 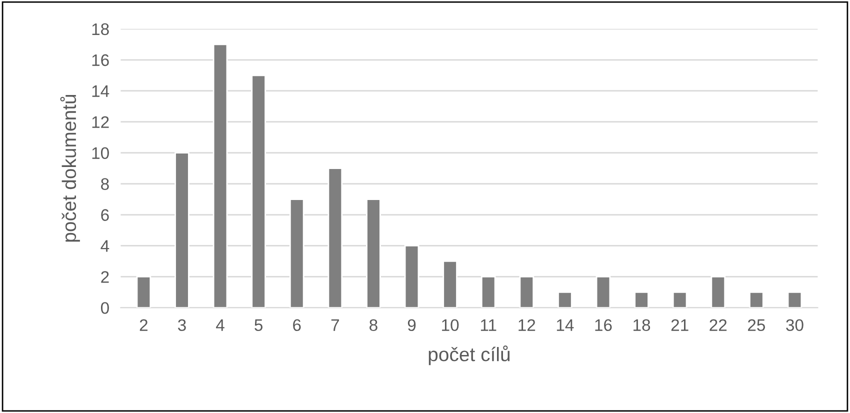 I want to click on y-tick-label: 0, so click(x=104, y=308).